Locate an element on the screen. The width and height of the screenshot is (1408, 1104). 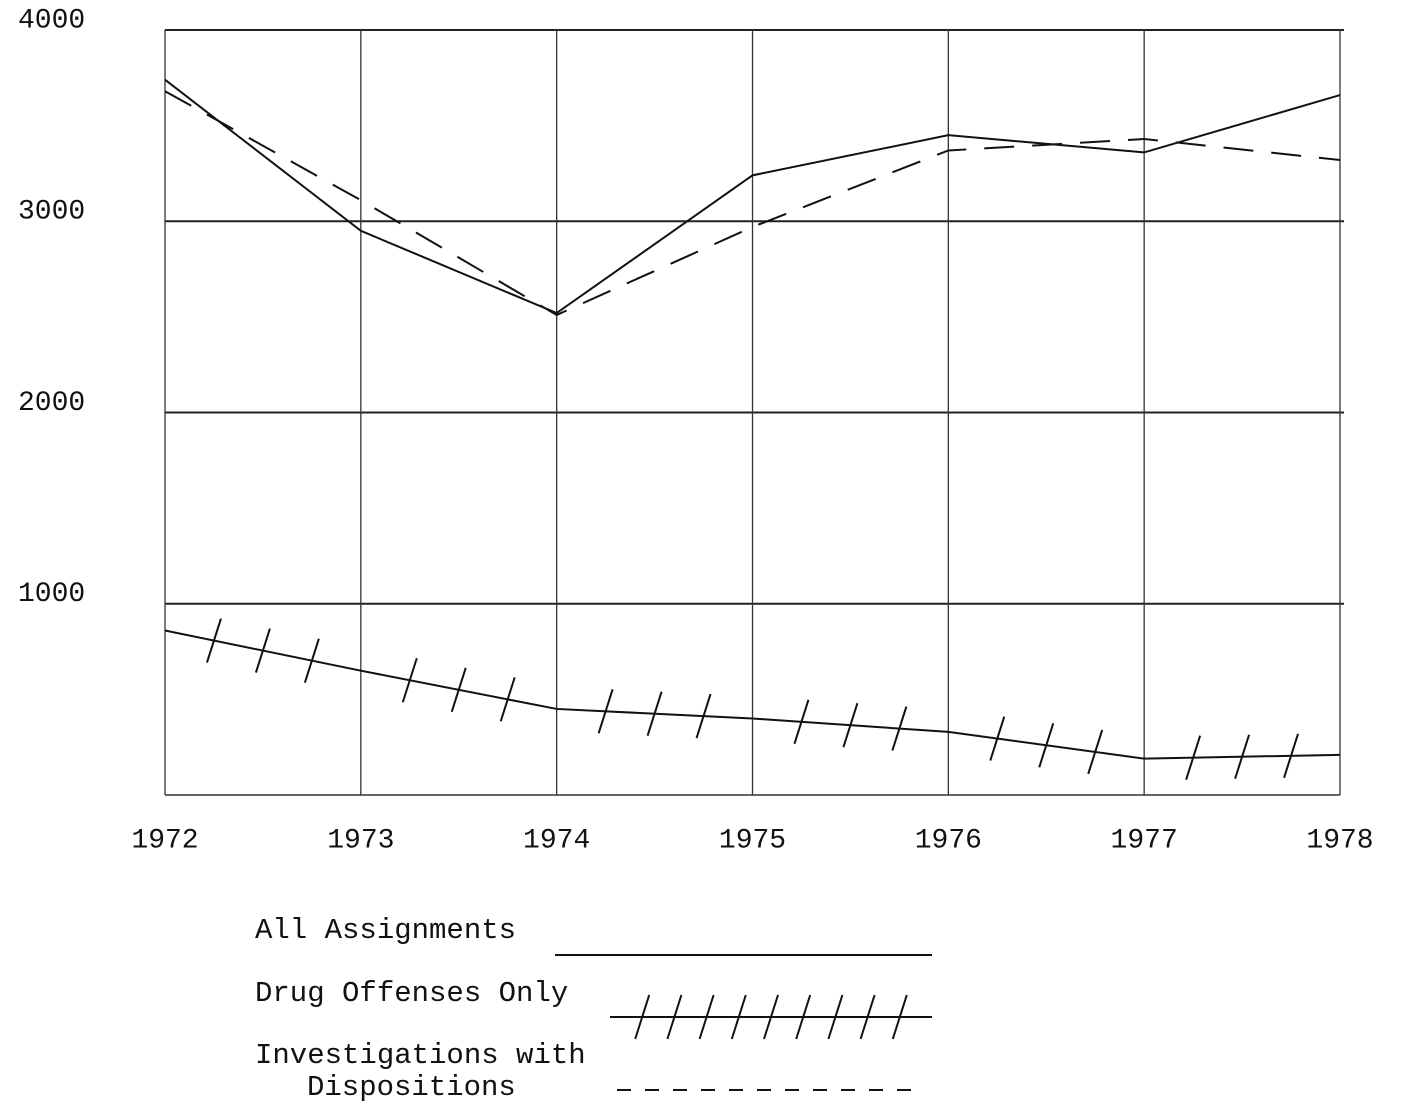
legend-label: Drug Offenses Only is located at coordinates (412, 993).